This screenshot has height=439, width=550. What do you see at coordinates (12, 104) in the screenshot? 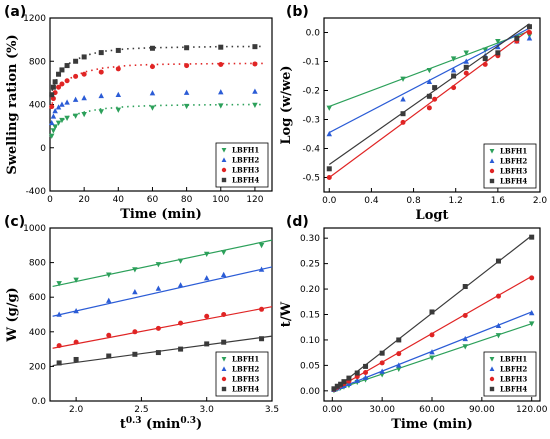
I see `y-axis-label: Swelling ration (%)` at bounding box center [12, 104].